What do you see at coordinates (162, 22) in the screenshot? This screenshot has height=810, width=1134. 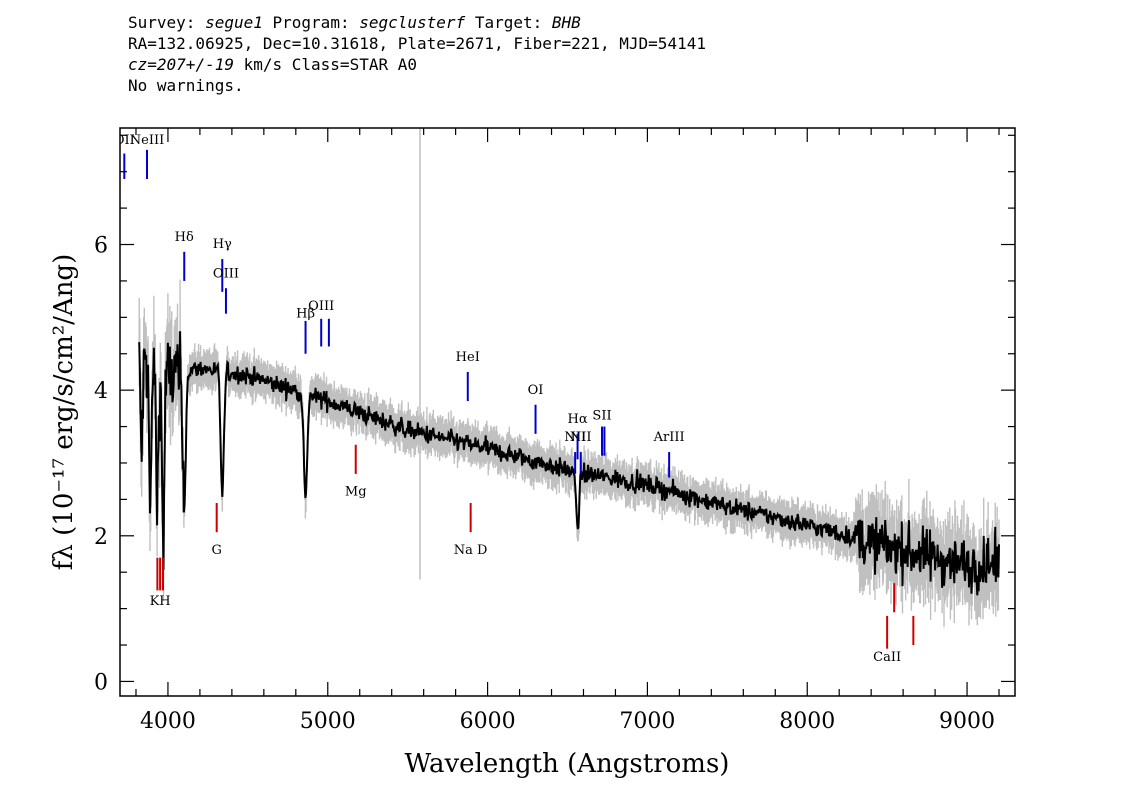 I see `survey-label: Survey:` at bounding box center [162, 22].